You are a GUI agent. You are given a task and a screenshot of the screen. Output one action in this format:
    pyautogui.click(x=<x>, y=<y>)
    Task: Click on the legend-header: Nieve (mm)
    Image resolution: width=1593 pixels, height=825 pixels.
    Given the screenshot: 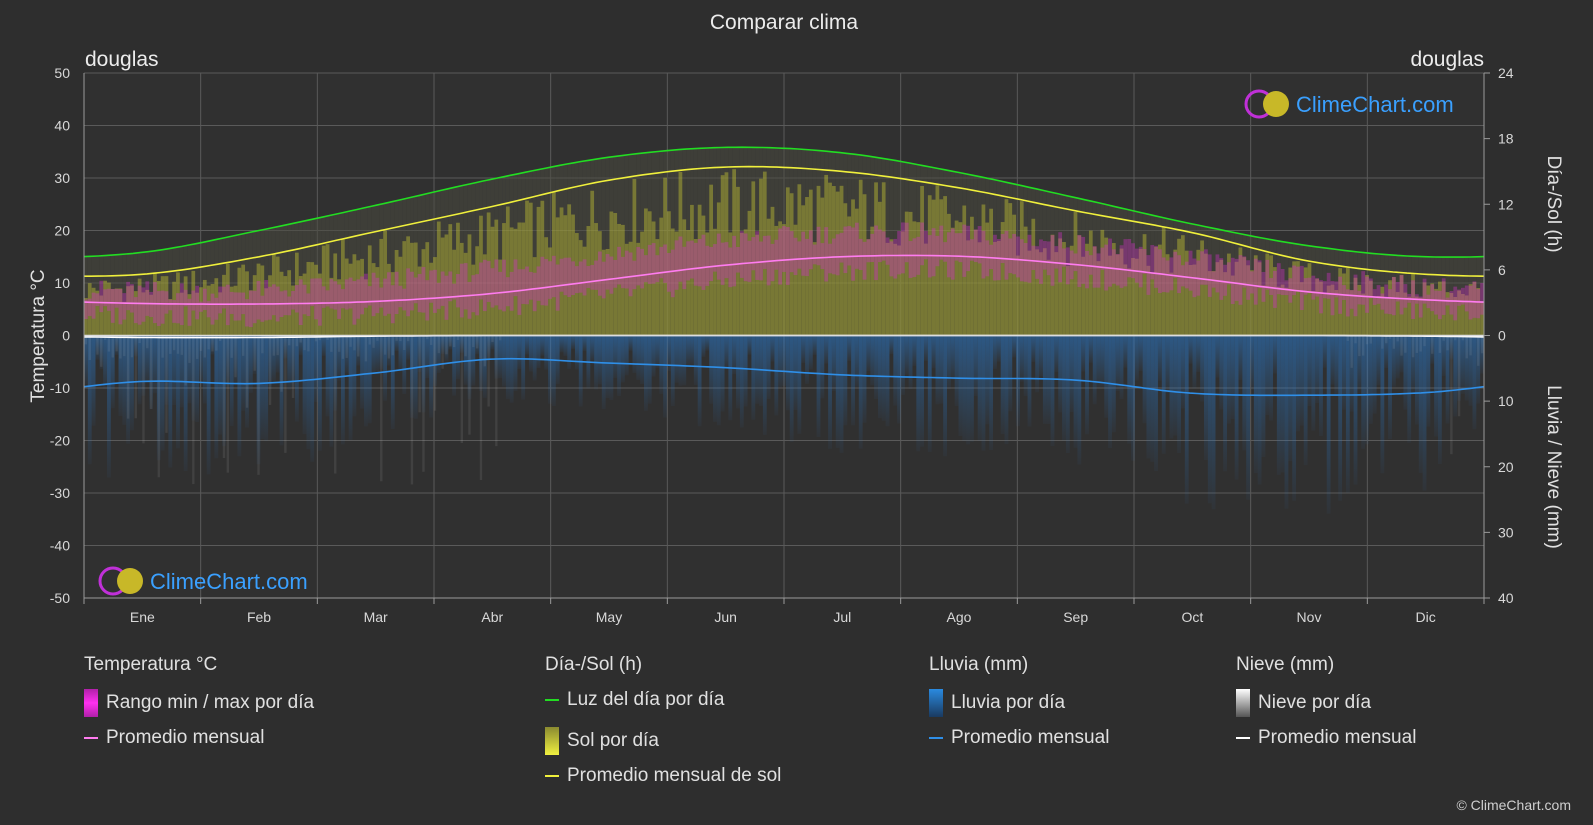 What is the action you would take?
    pyautogui.click(x=1285, y=664)
    